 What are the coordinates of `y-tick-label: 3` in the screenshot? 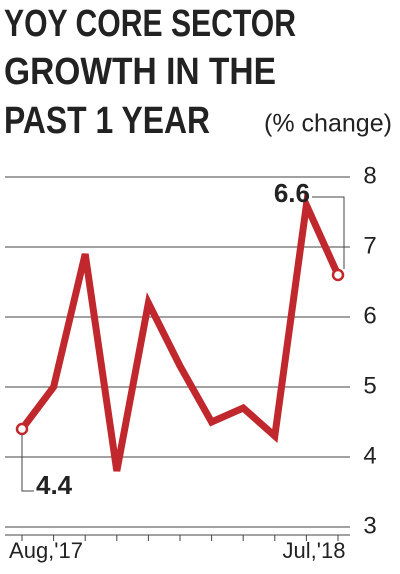 It's located at (369, 525).